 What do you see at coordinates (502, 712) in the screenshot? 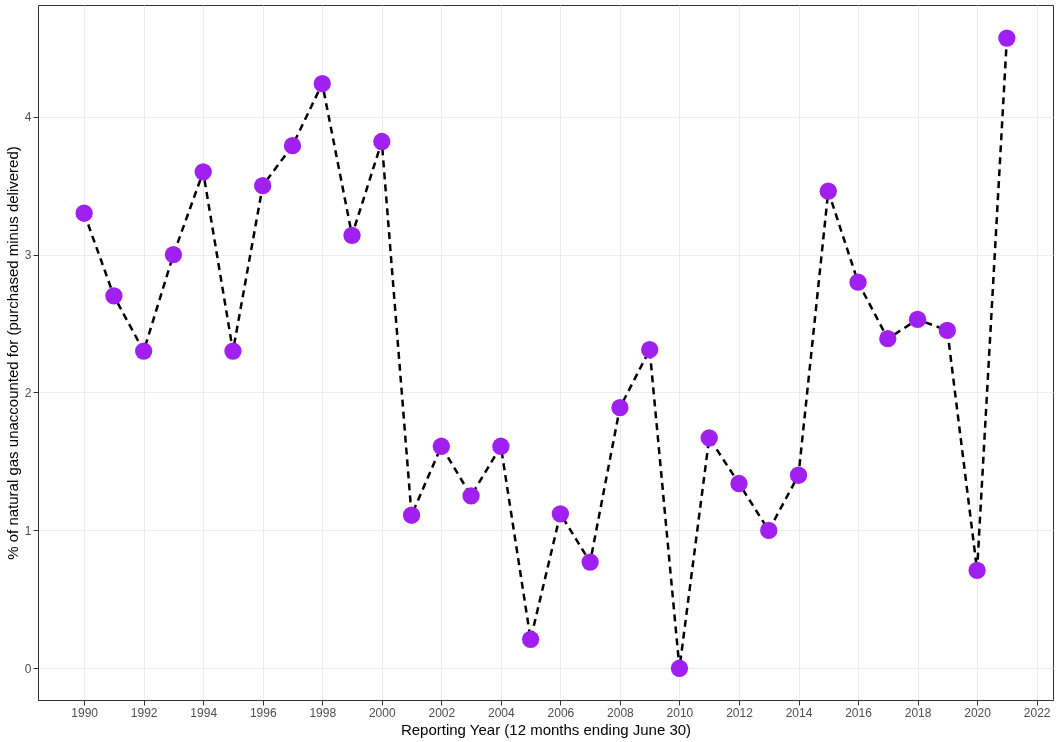
I see `x-tick-label: 2004` at bounding box center [502, 712].